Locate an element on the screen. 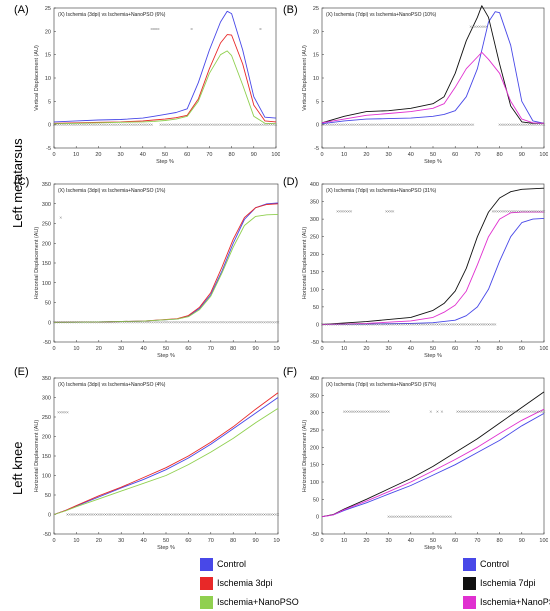  series-line is located at coordinates (433, 463).